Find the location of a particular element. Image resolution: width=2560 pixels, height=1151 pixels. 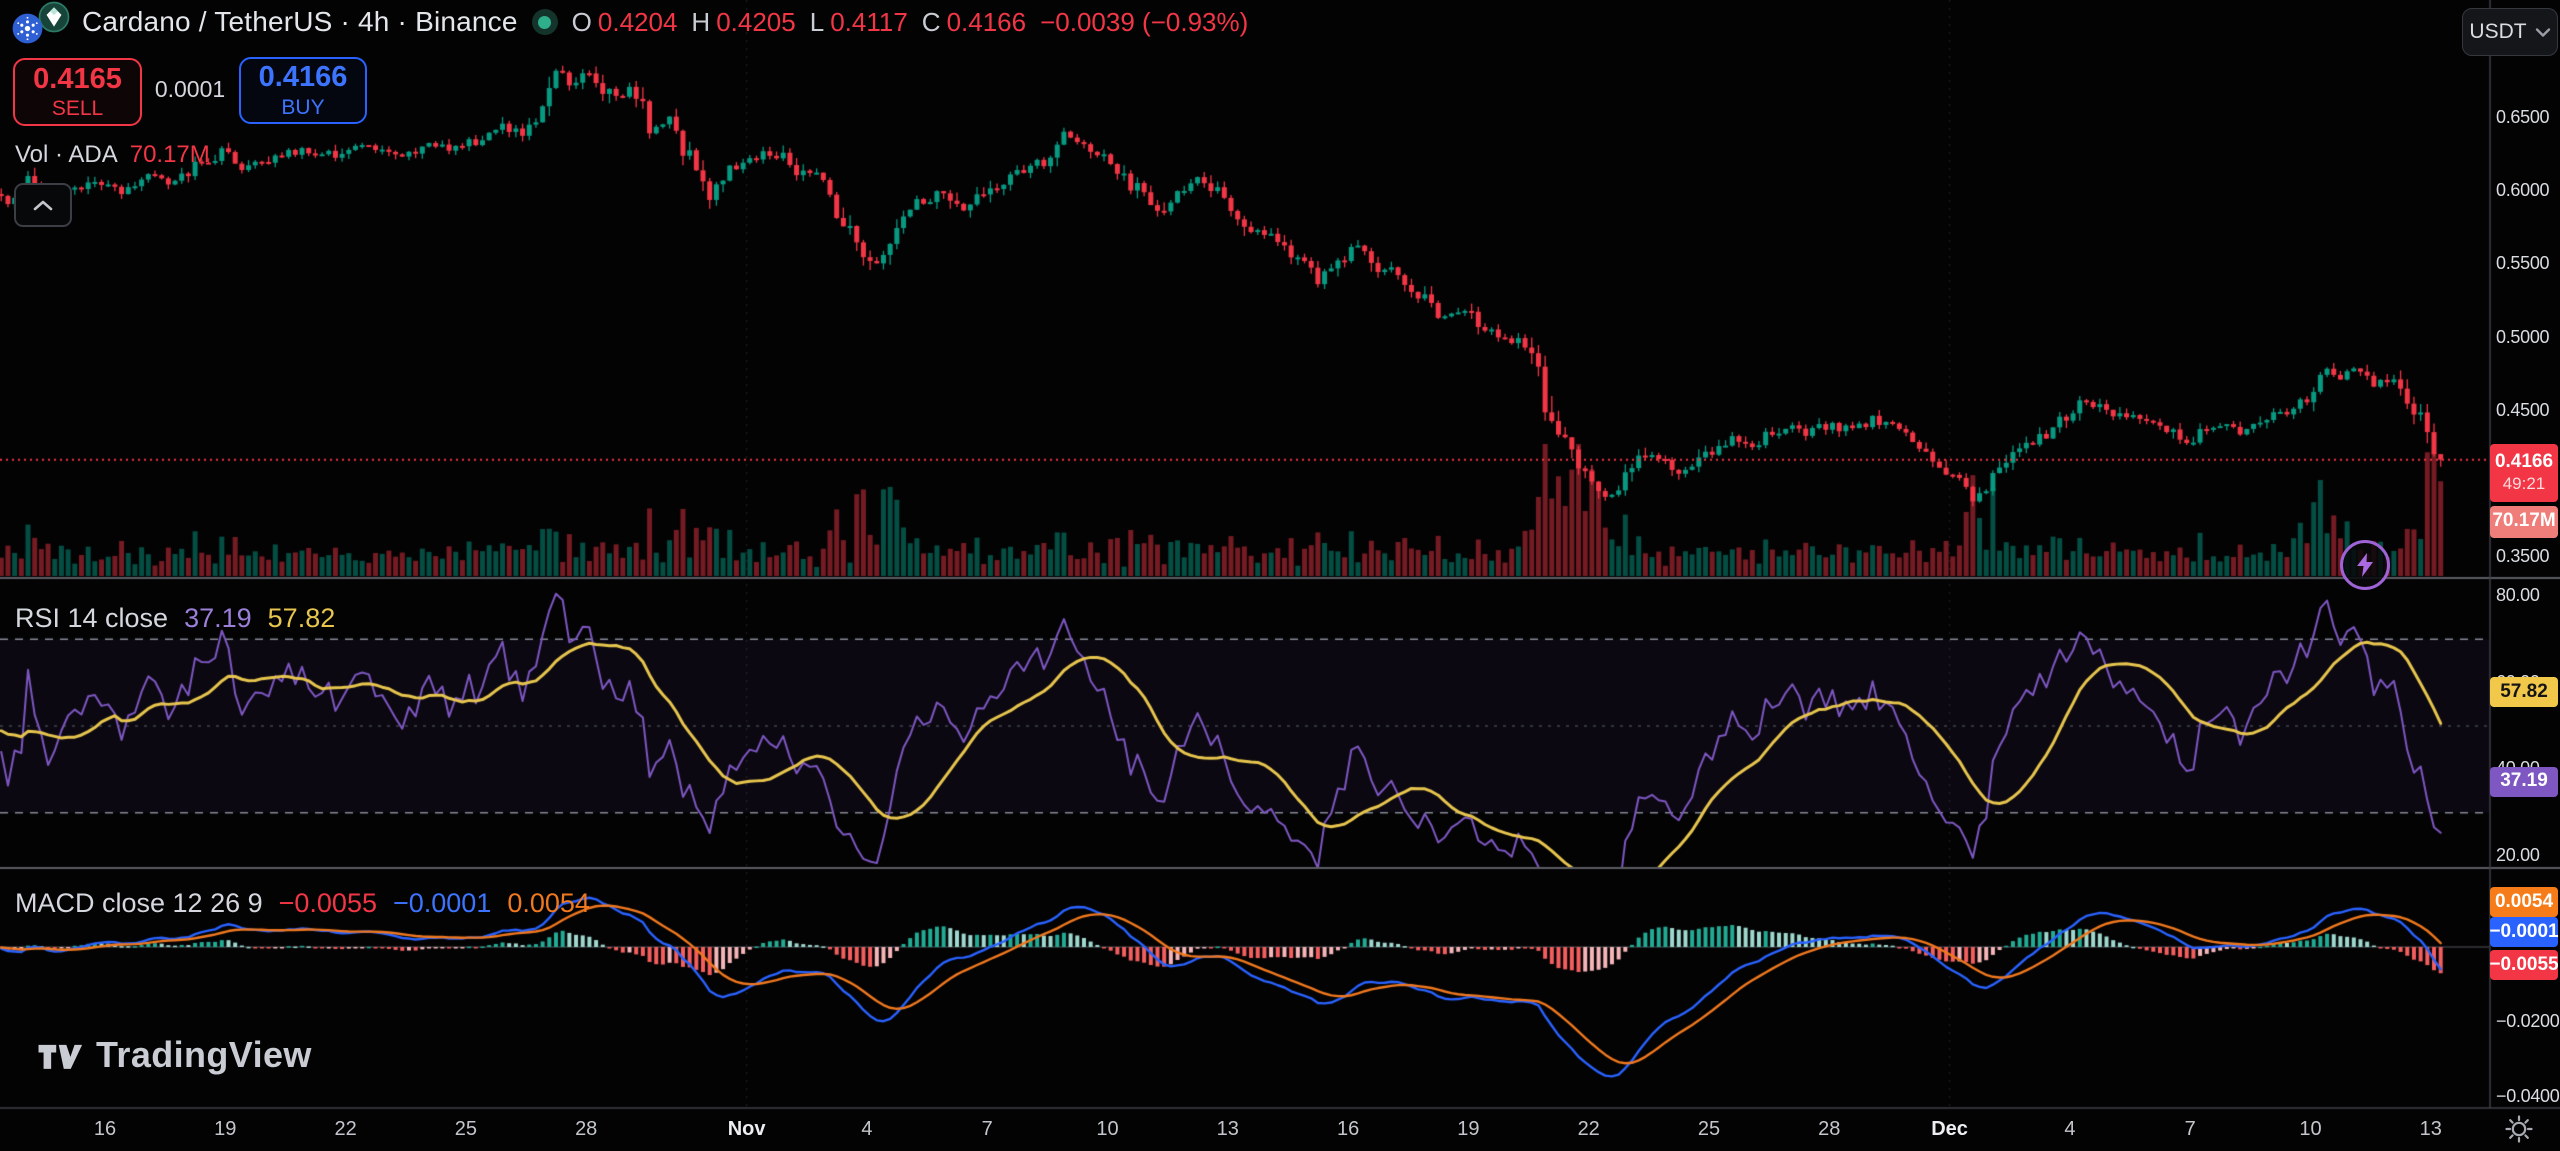

sell-price: 0.4165 is located at coordinates (77, 78).